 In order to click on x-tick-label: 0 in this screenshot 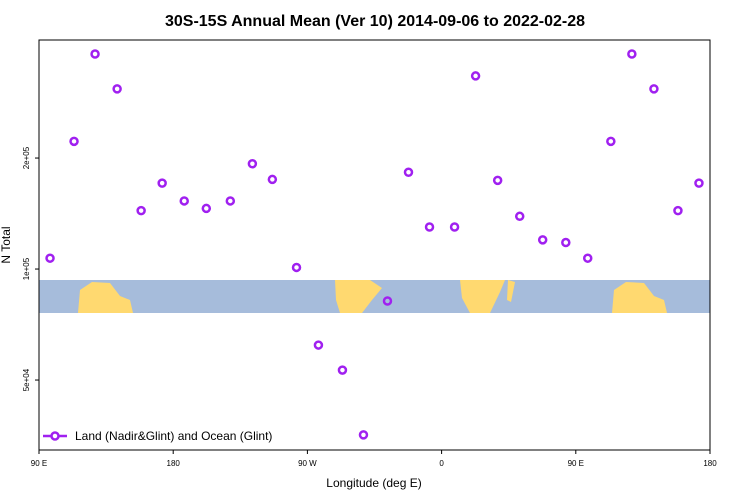, I will do `click(441, 463)`.